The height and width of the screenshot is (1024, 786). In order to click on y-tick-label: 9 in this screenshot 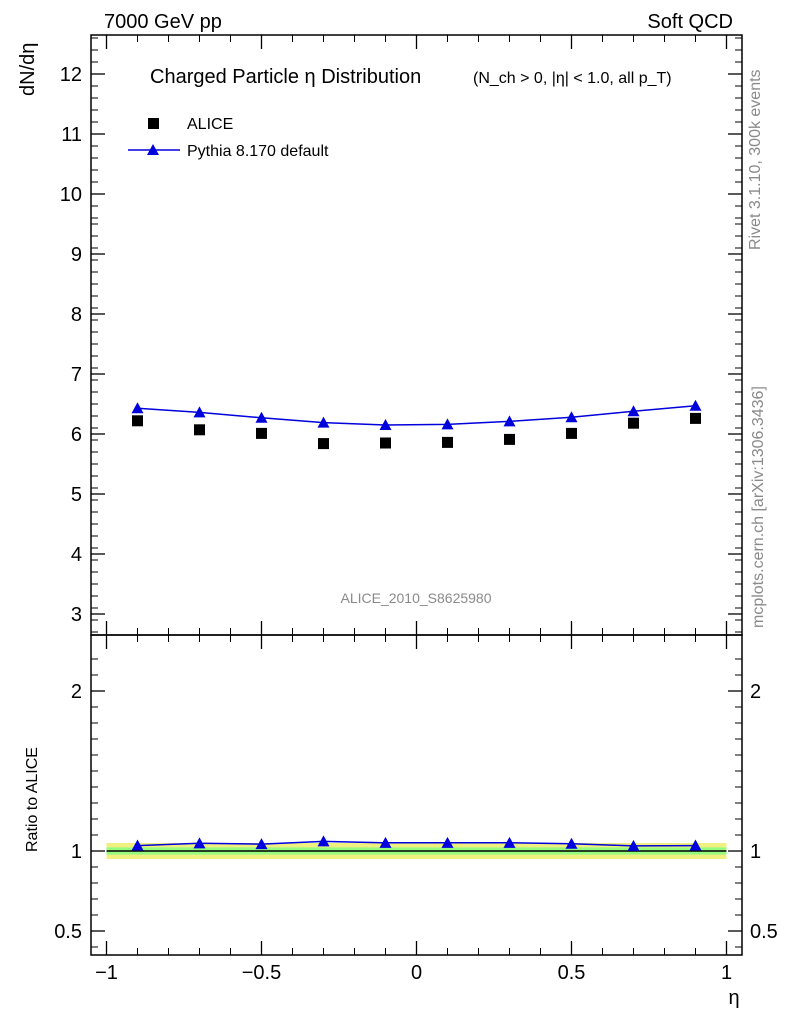, I will do `click(76, 255)`.